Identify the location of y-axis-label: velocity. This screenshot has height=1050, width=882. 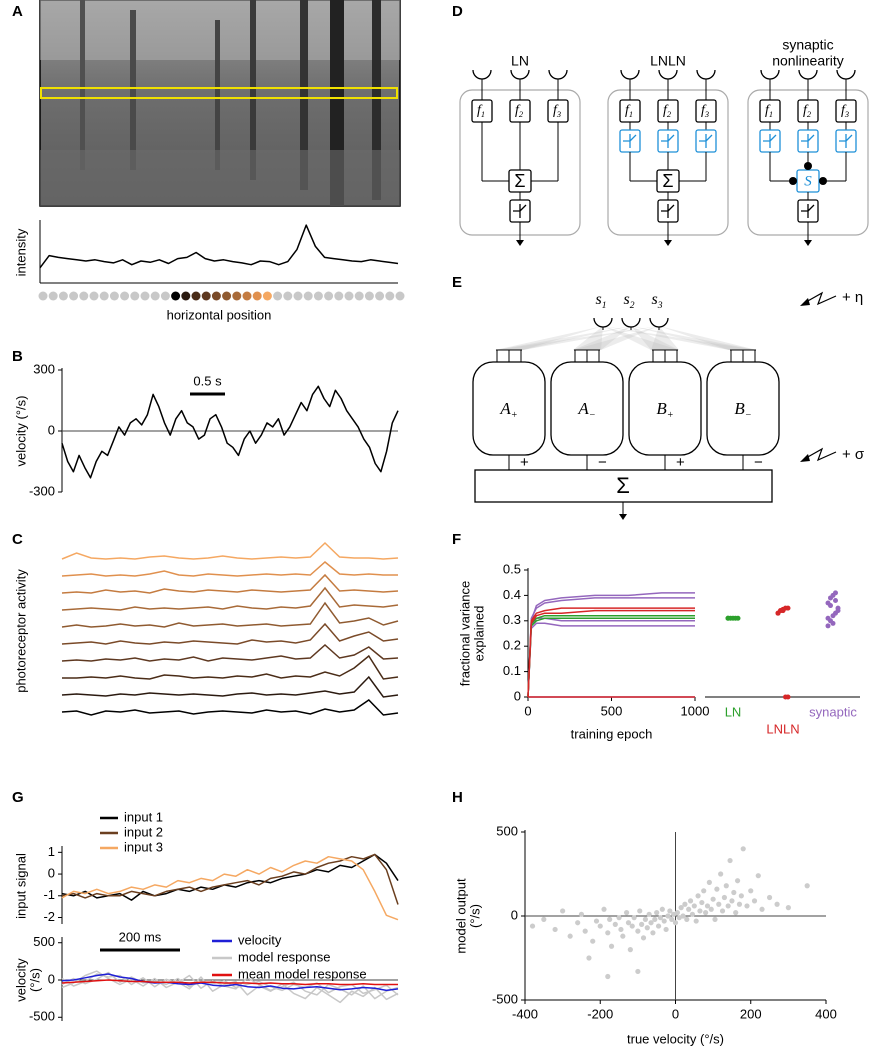
(20, 980).